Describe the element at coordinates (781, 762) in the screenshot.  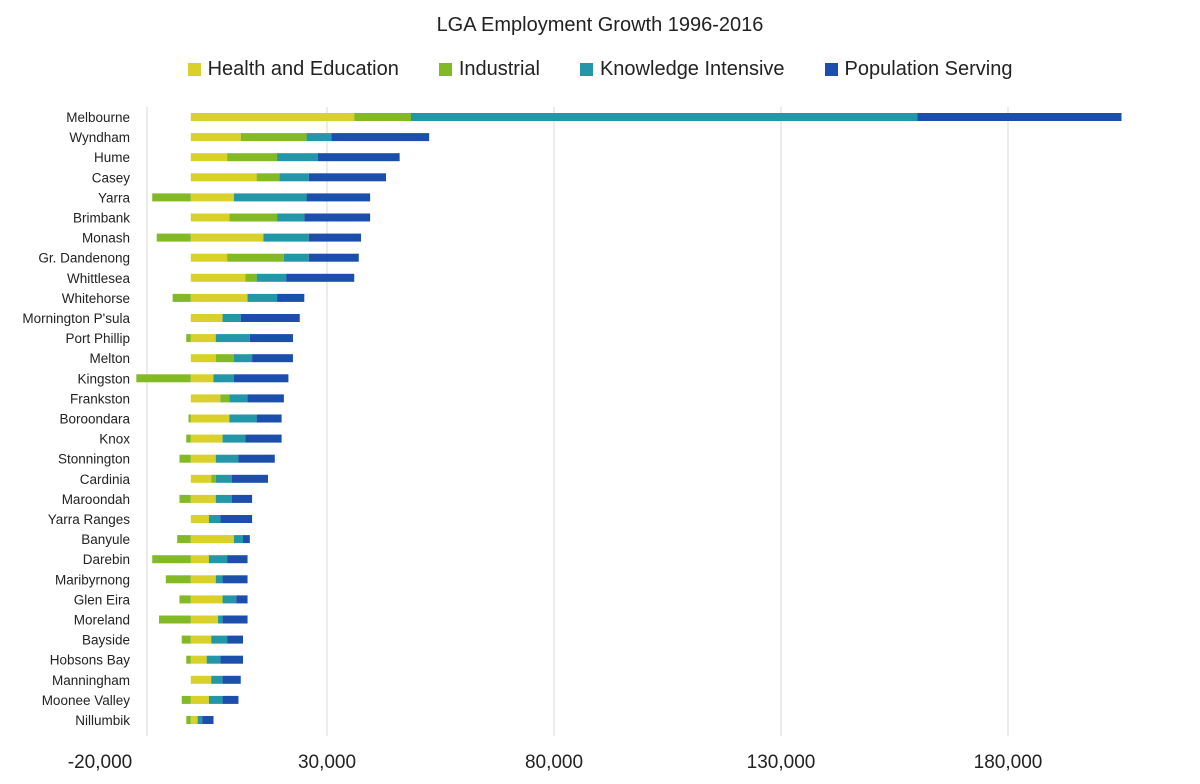
I see `x-tick-label: 130,000` at that location.